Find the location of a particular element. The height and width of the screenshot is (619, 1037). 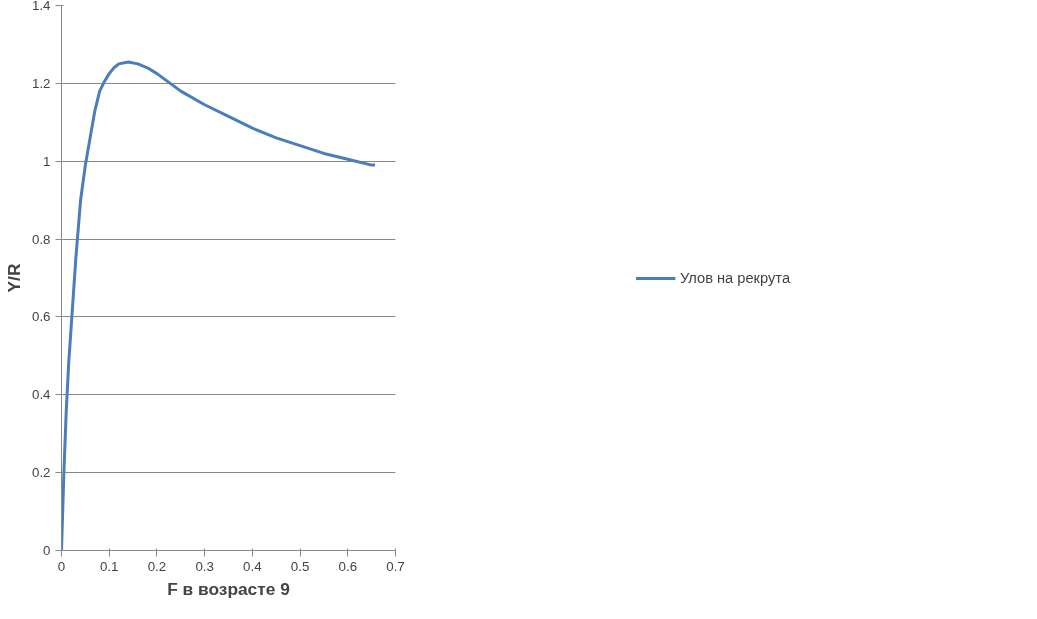

x-tick-label: 0.2 is located at coordinates (157, 566).